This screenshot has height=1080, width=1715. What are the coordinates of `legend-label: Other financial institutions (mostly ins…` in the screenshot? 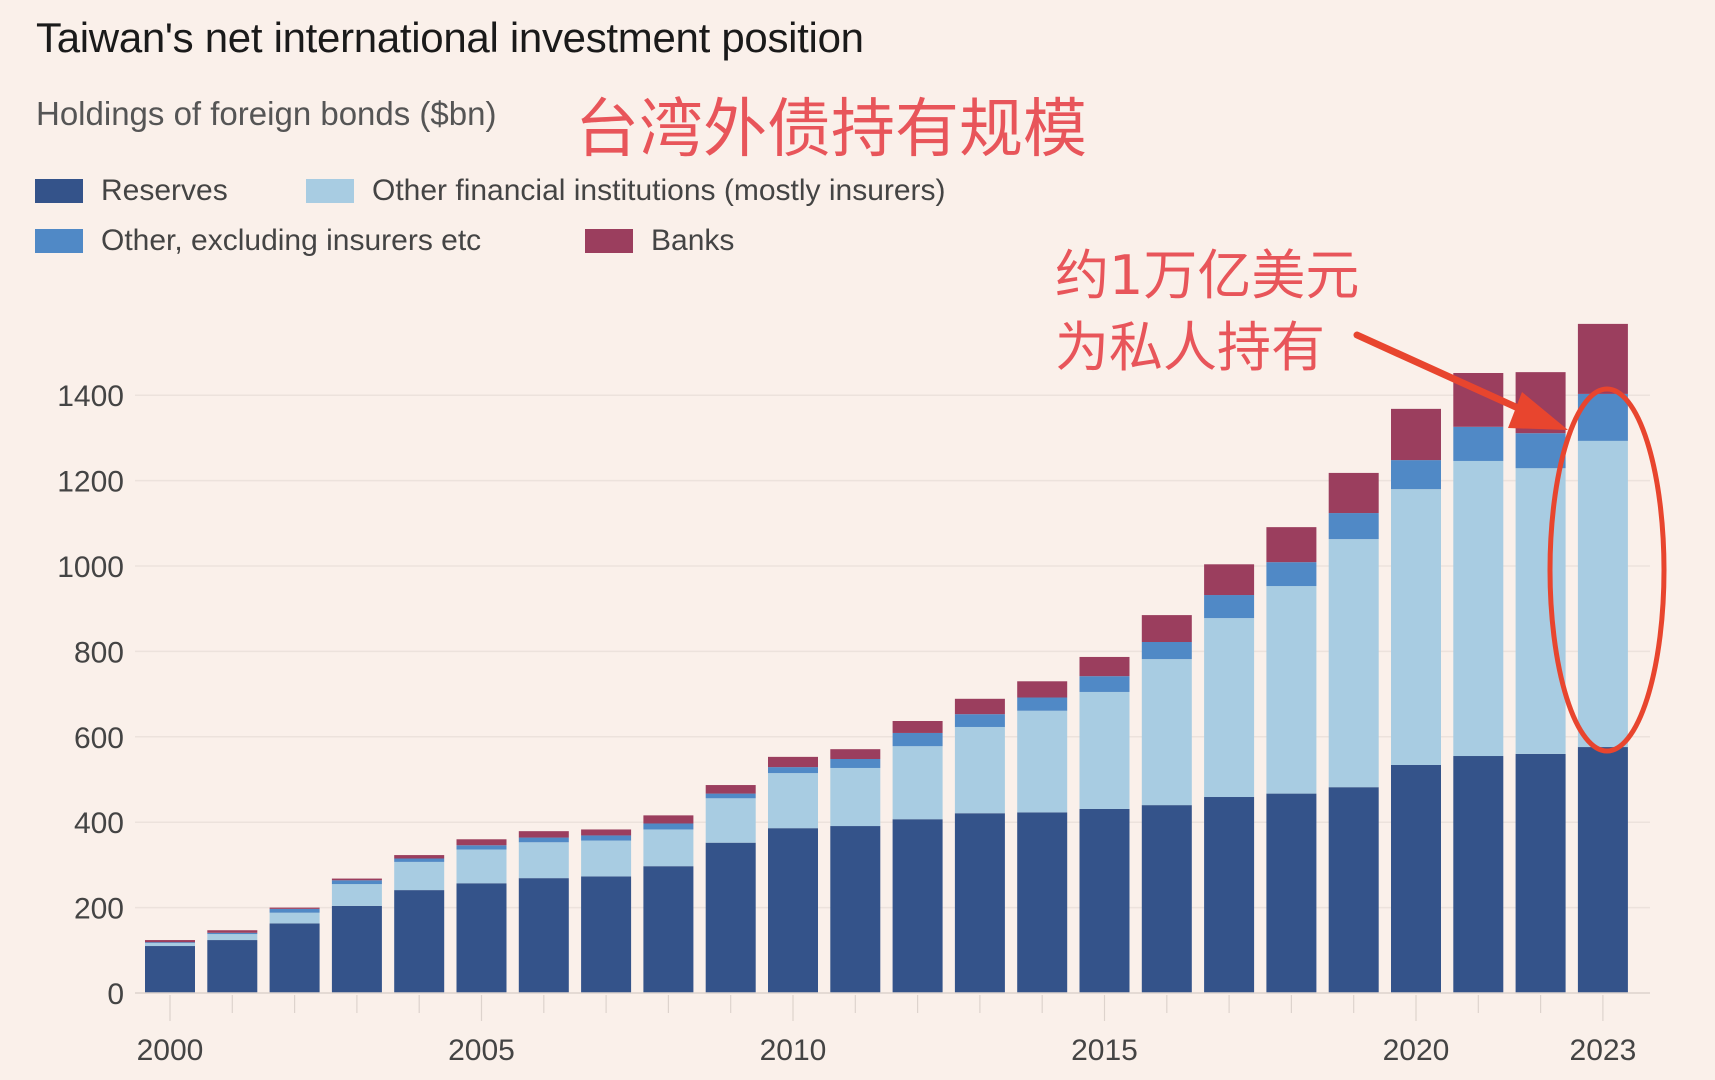 It's located at (659, 190).